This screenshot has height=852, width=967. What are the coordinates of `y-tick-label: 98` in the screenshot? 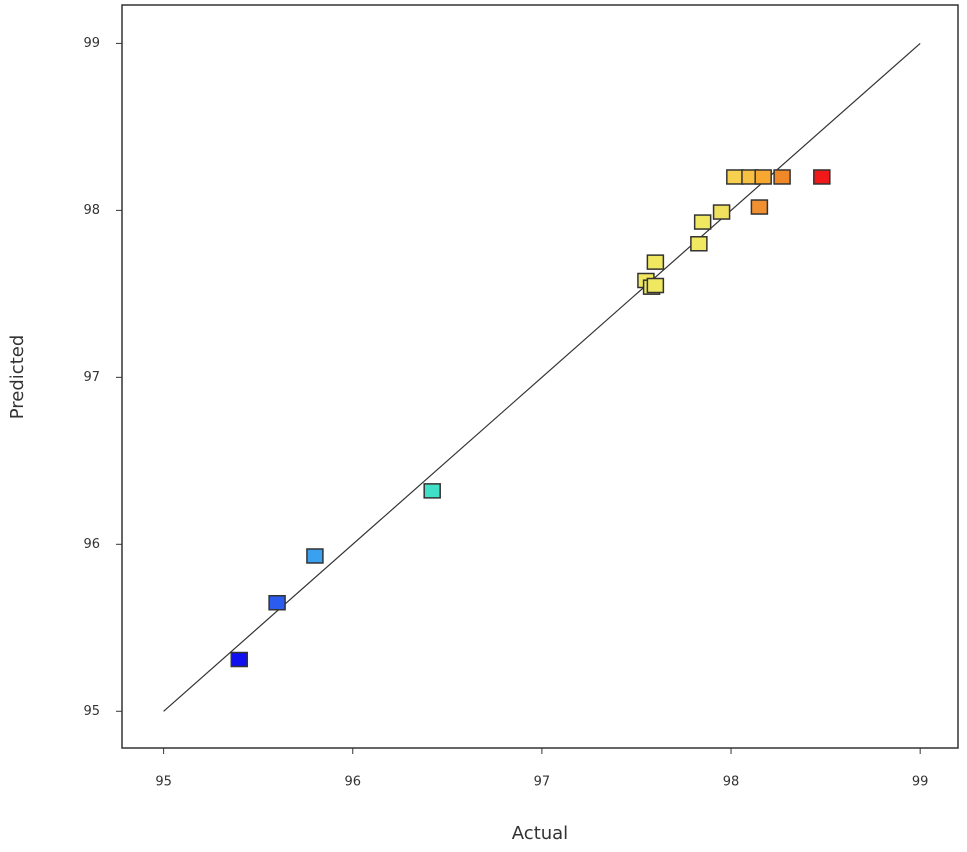 It's located at (91, 210).